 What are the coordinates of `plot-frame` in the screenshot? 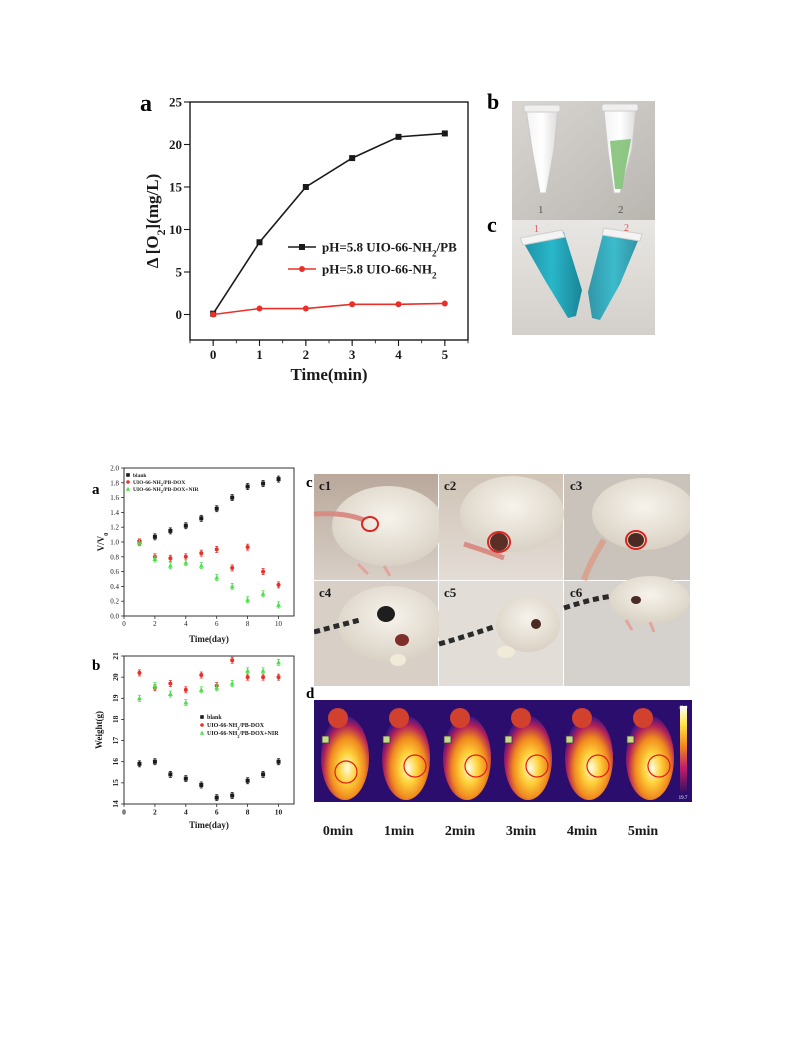 It's located at (209, 730).